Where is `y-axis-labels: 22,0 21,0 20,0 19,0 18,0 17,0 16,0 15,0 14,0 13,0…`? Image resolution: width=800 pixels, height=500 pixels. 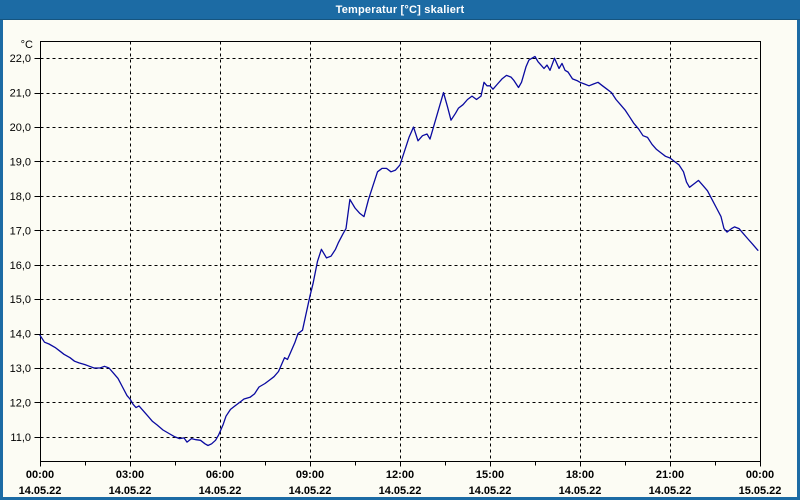
y-axis-labels: 22,0 21,0 20,0 19,0 18,0 17,0 16,0 15,0 14,0 13,0… is located at coordinates (21, 241).